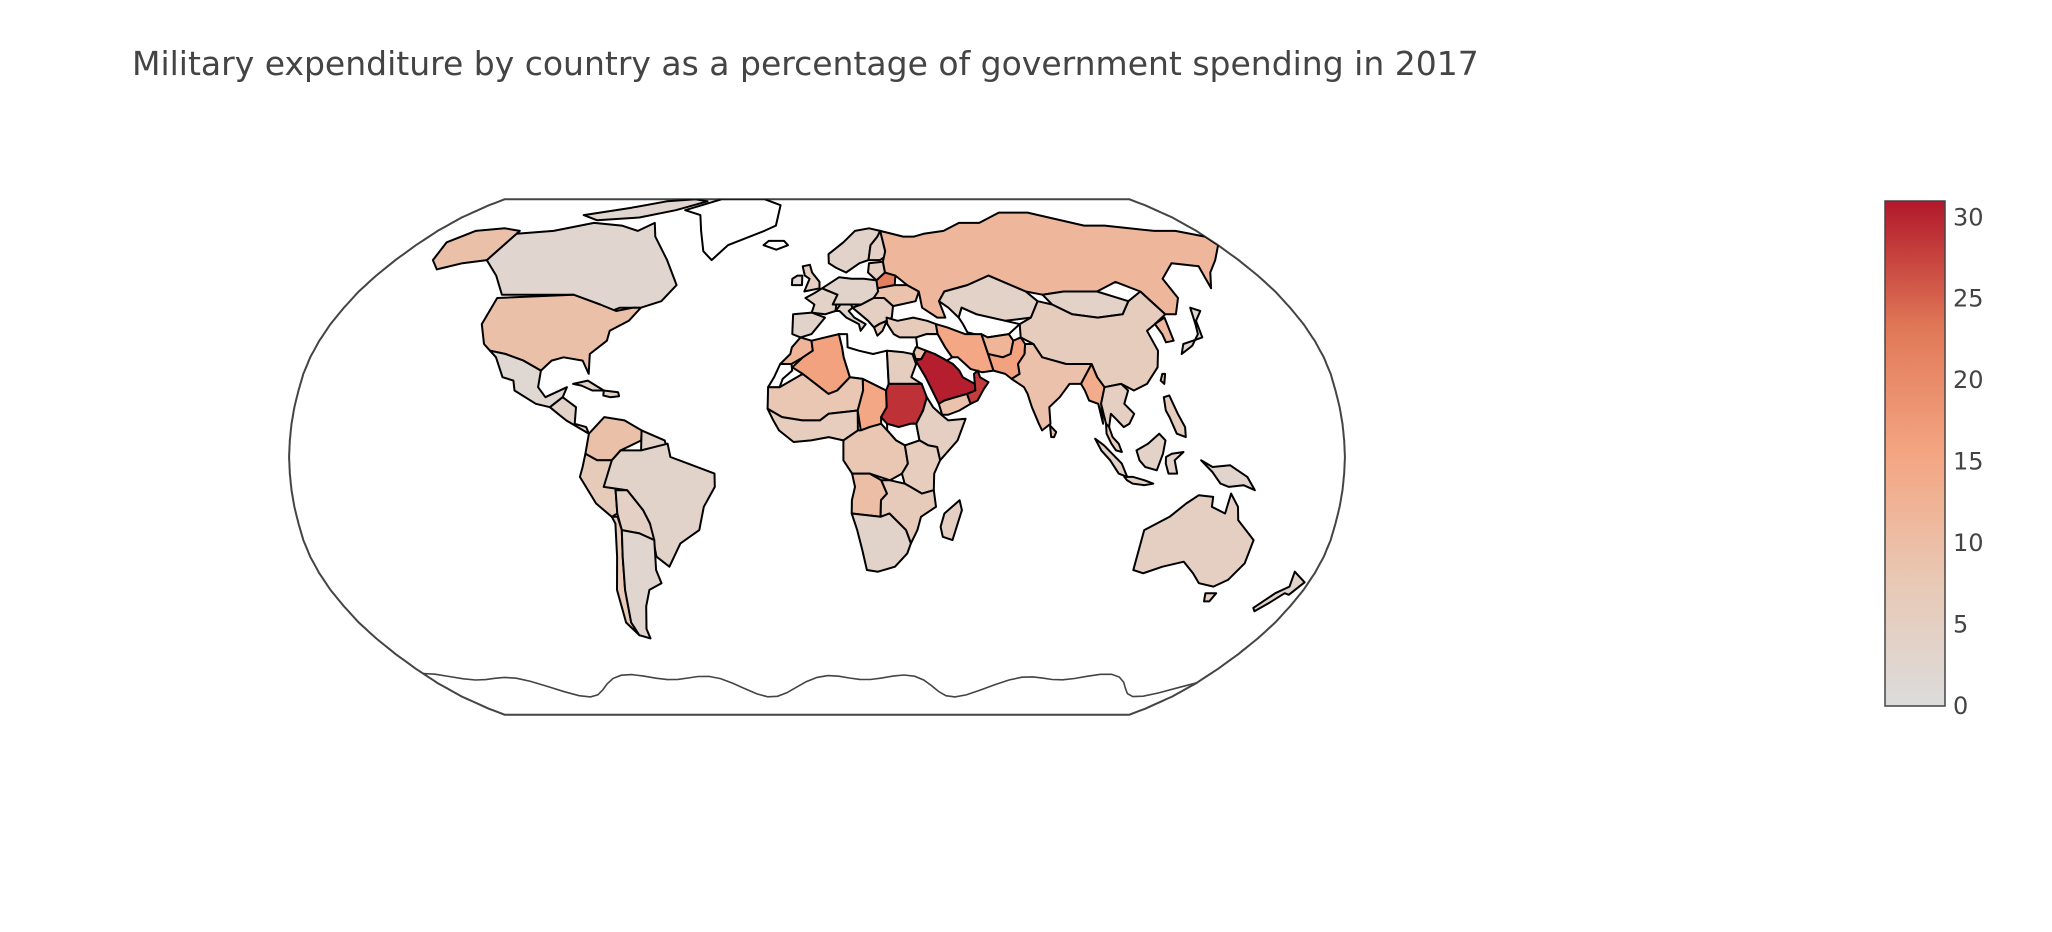 The width and height of the screenshot is (2052, 932). What do you see at coordinates (1210, 597) in the screenshot?
I see `country-tasmania` at bounding box center [1210, 597].